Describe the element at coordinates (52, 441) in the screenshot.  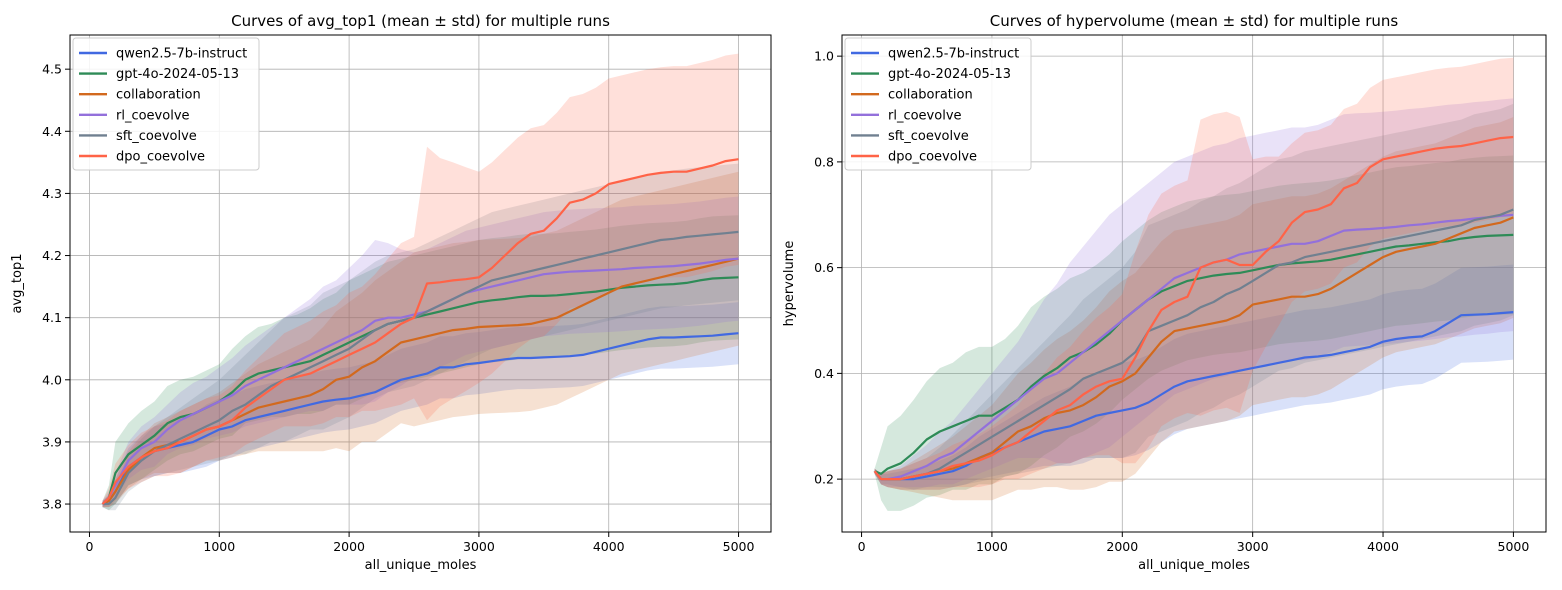
I see `y-tick-label: 3.9` at that location.